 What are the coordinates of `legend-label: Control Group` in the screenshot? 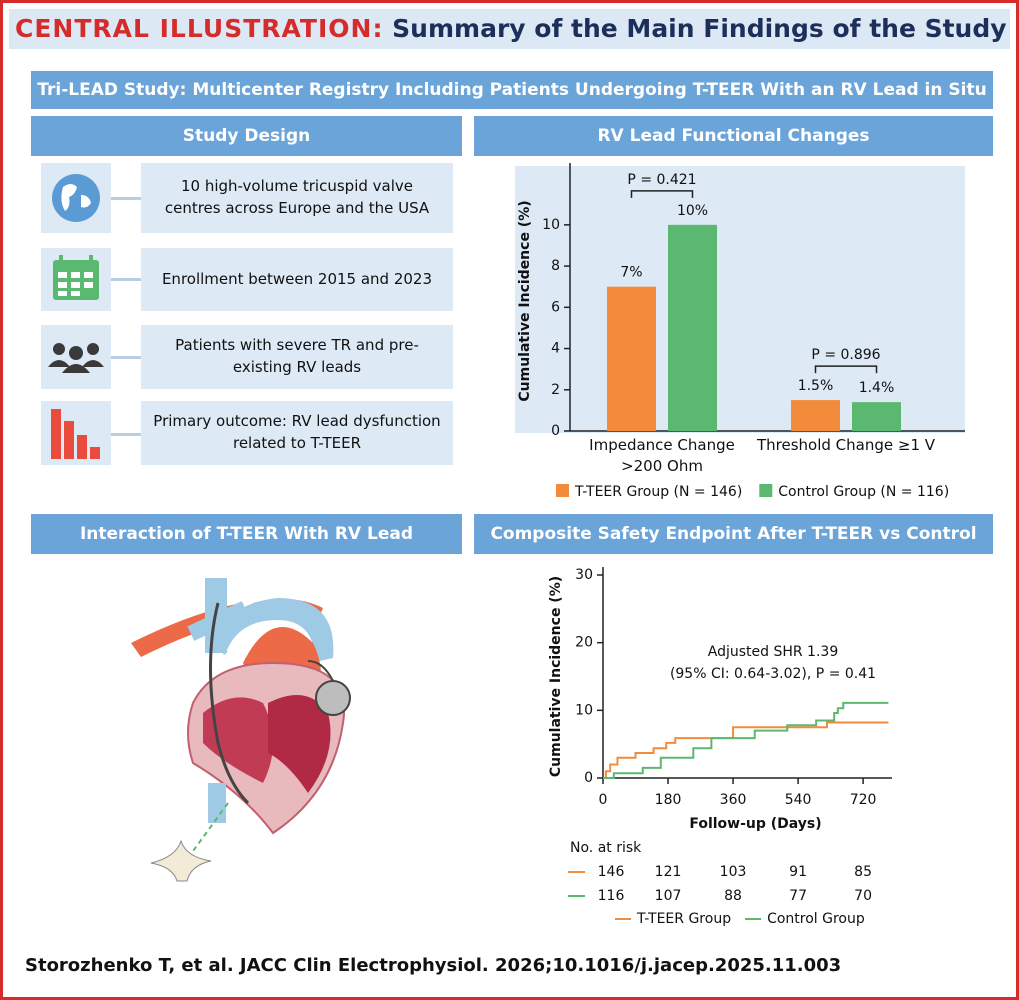 It's located at (816, 919).